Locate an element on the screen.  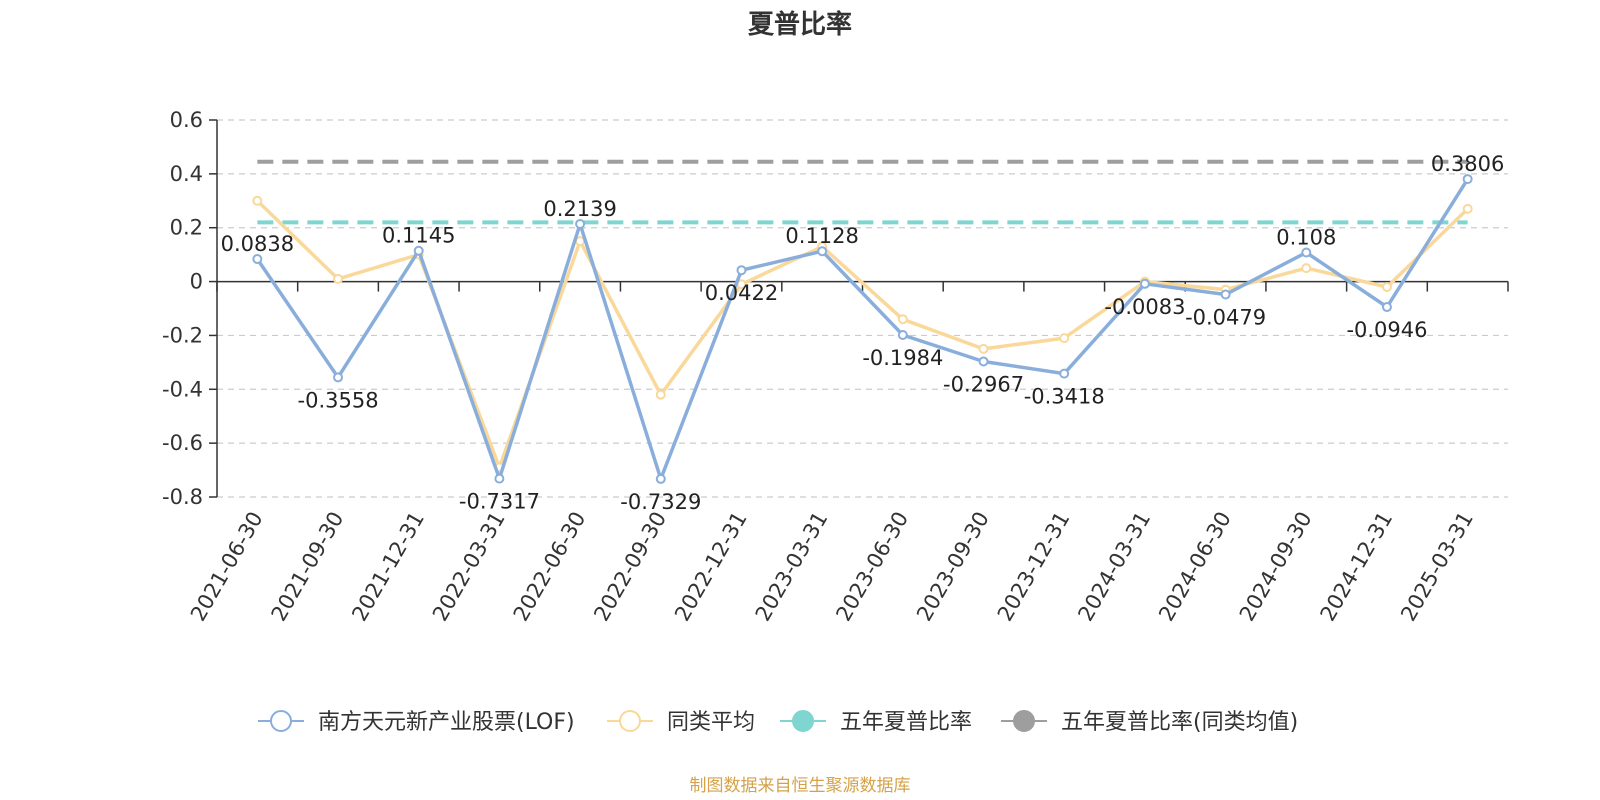
data-label: -0.7329 is located at coordinates (660, 502).